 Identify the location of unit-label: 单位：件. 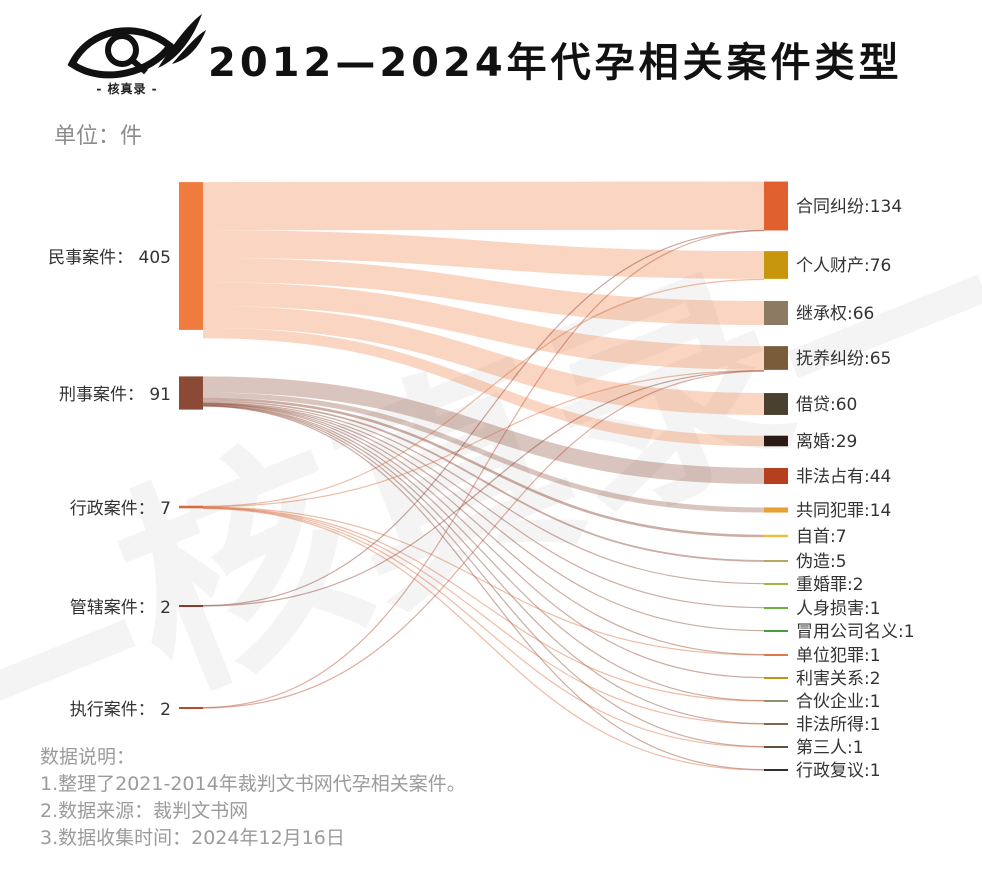
(98, 136).